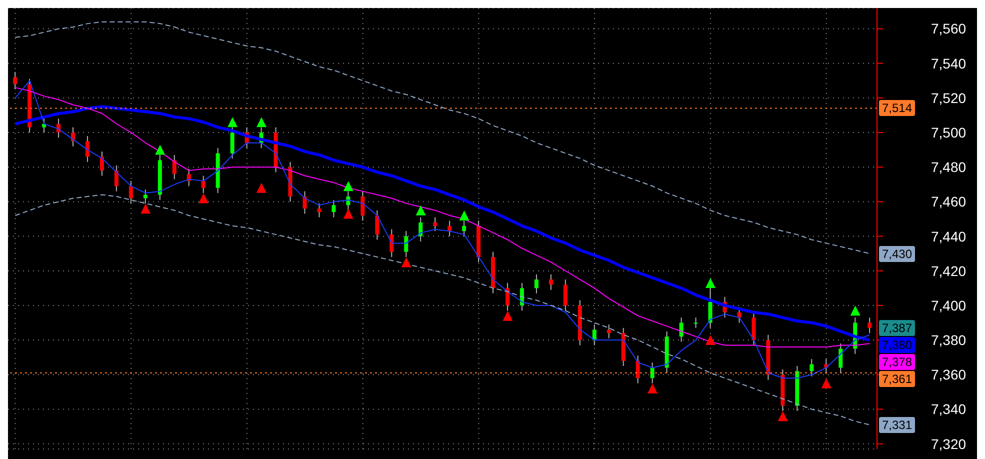  I want to click on y-tick-label: 7,440, so click(948, 236).